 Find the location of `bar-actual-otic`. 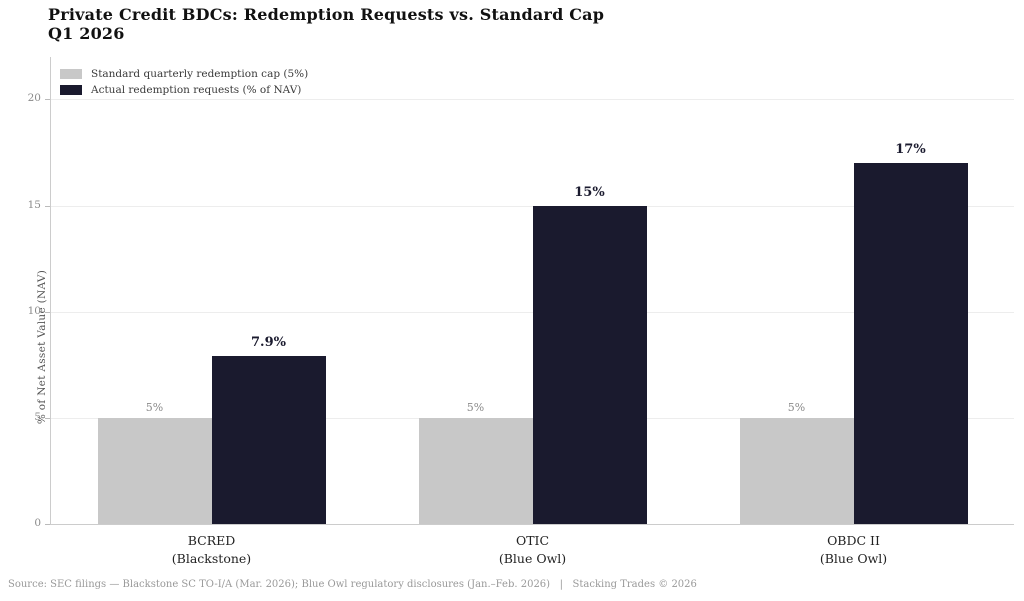

bar-actual-otic is located at coordinates (589, 364).